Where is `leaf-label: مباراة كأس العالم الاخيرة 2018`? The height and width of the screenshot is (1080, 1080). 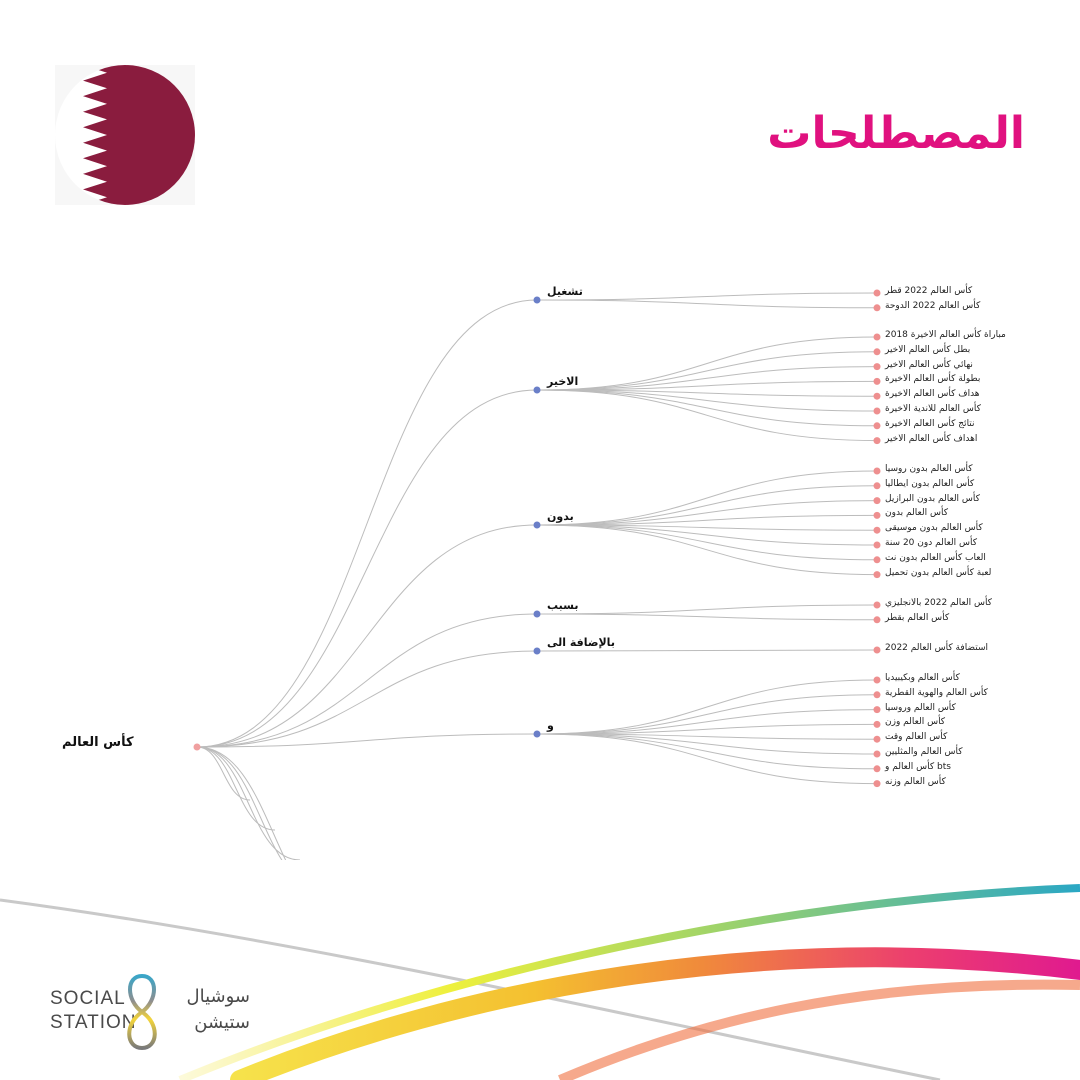 leaf-label: مباراة كأس العالم الاخيرة 2018 is located at coordinates (945, 335).